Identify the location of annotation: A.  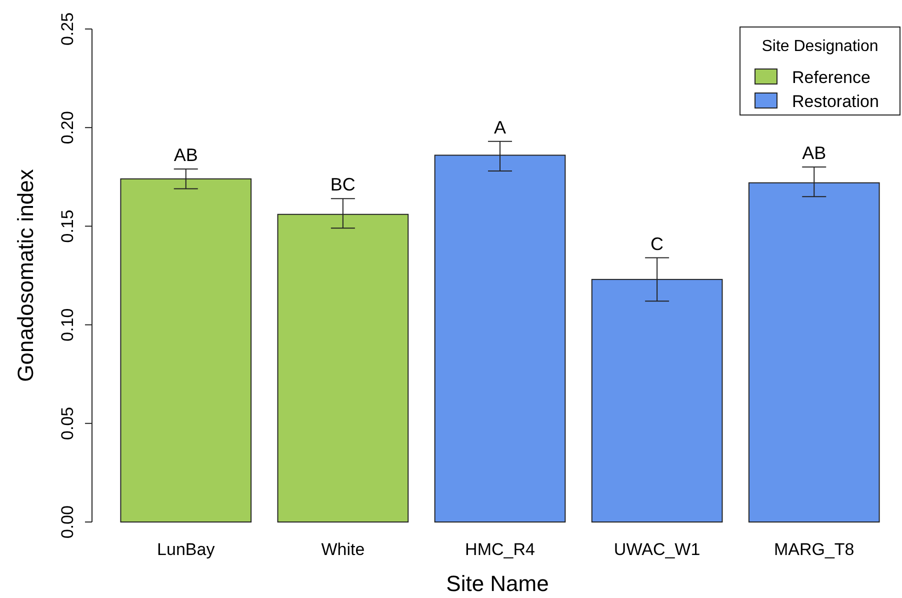
(500, 127).